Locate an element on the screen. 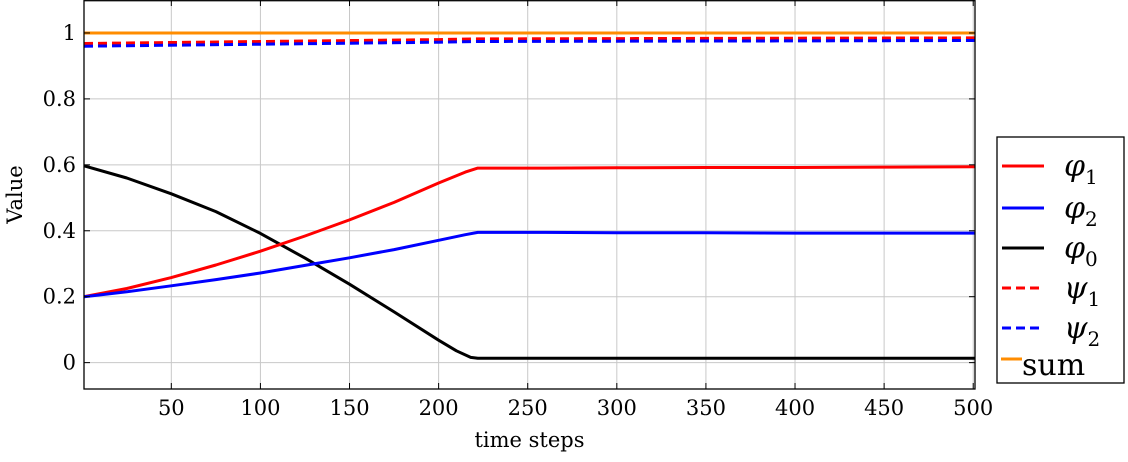 This screenshot has width=1128, height=462. x-tick-label: 300 is located at coordinates (617, 408).